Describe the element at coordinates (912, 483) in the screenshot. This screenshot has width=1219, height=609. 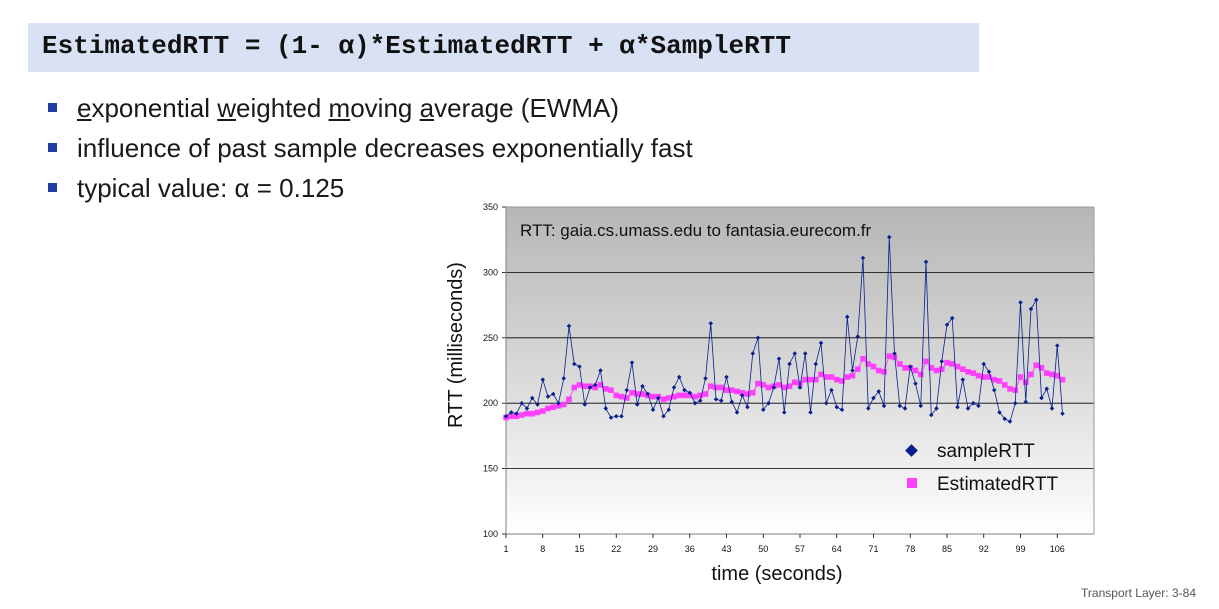
I see `legend-marker-estimatedrtt` at that location.